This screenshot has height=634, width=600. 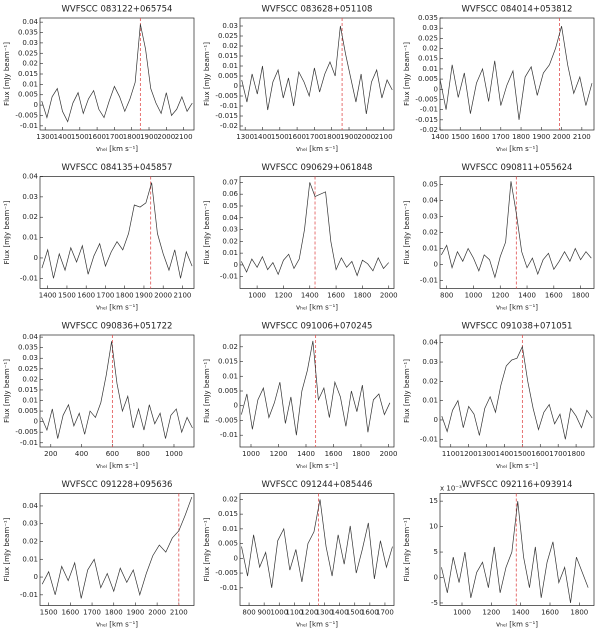 I want to click on chart-title: WVFSCC 084135+045857, so click(x=117, y=168).